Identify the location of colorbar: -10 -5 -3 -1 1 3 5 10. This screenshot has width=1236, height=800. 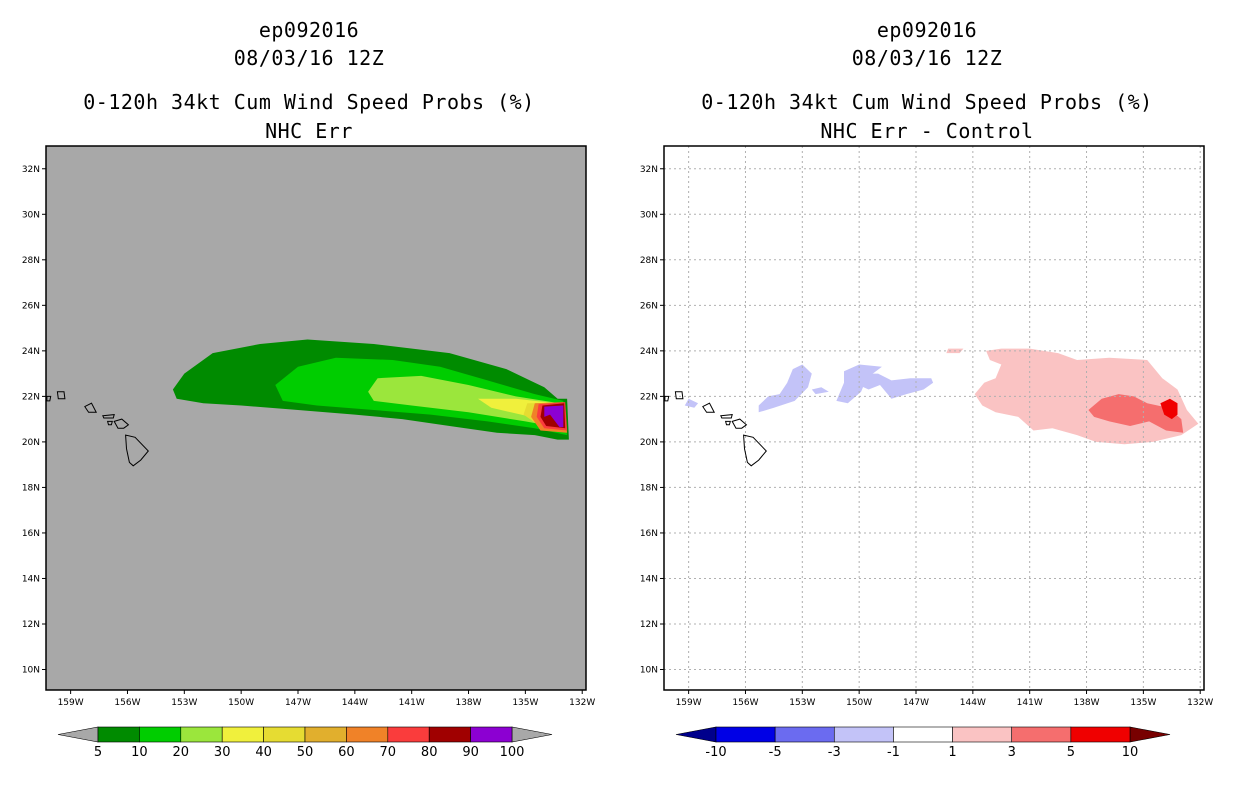
(923, 743).